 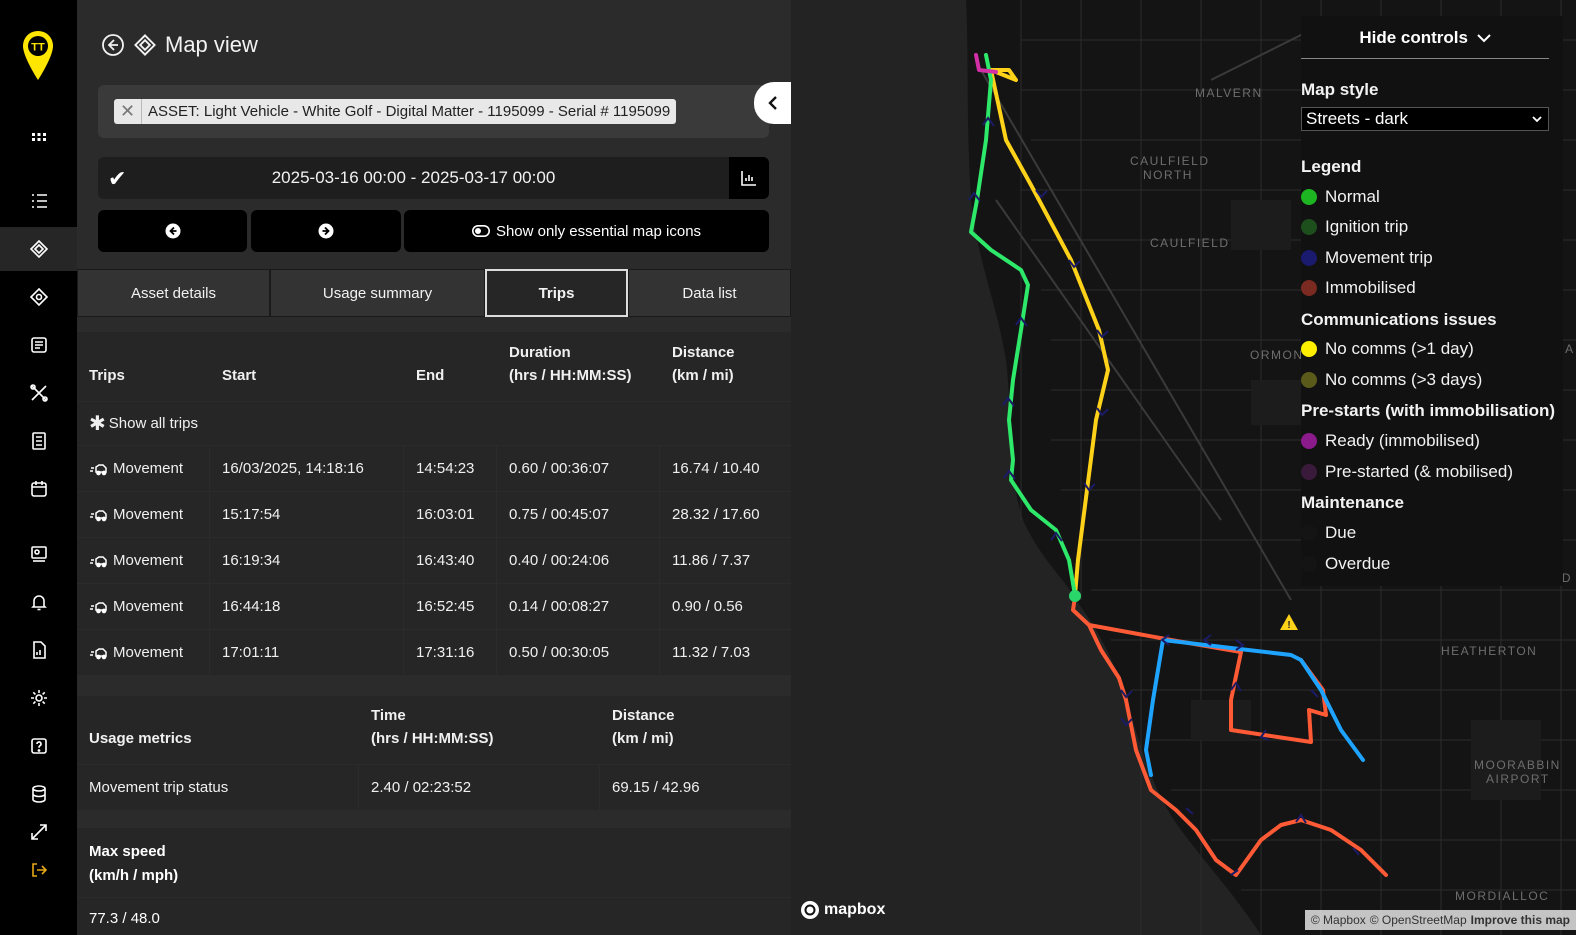 I want to click on grid-icon, so click(x=38, y=137).